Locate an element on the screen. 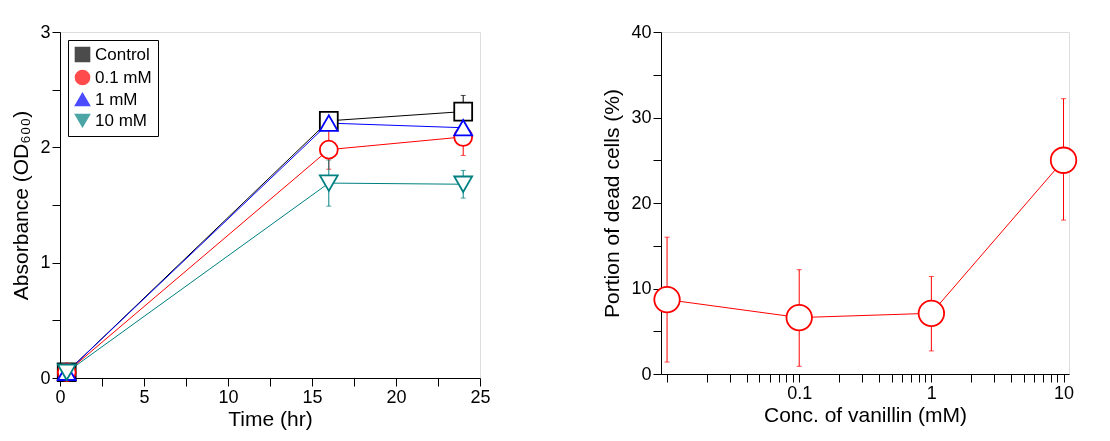 The width and height of the screenshot is (1110, 441). y-axis-title: Portion of dead cells (%) is located at coordinates (612, 203).